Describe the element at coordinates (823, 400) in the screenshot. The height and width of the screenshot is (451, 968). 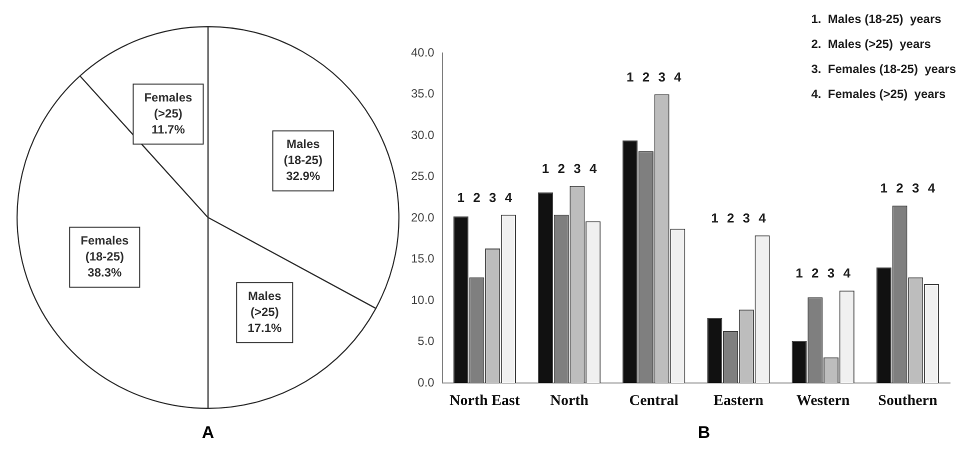
I see `x-tick-label: Western` at that location.